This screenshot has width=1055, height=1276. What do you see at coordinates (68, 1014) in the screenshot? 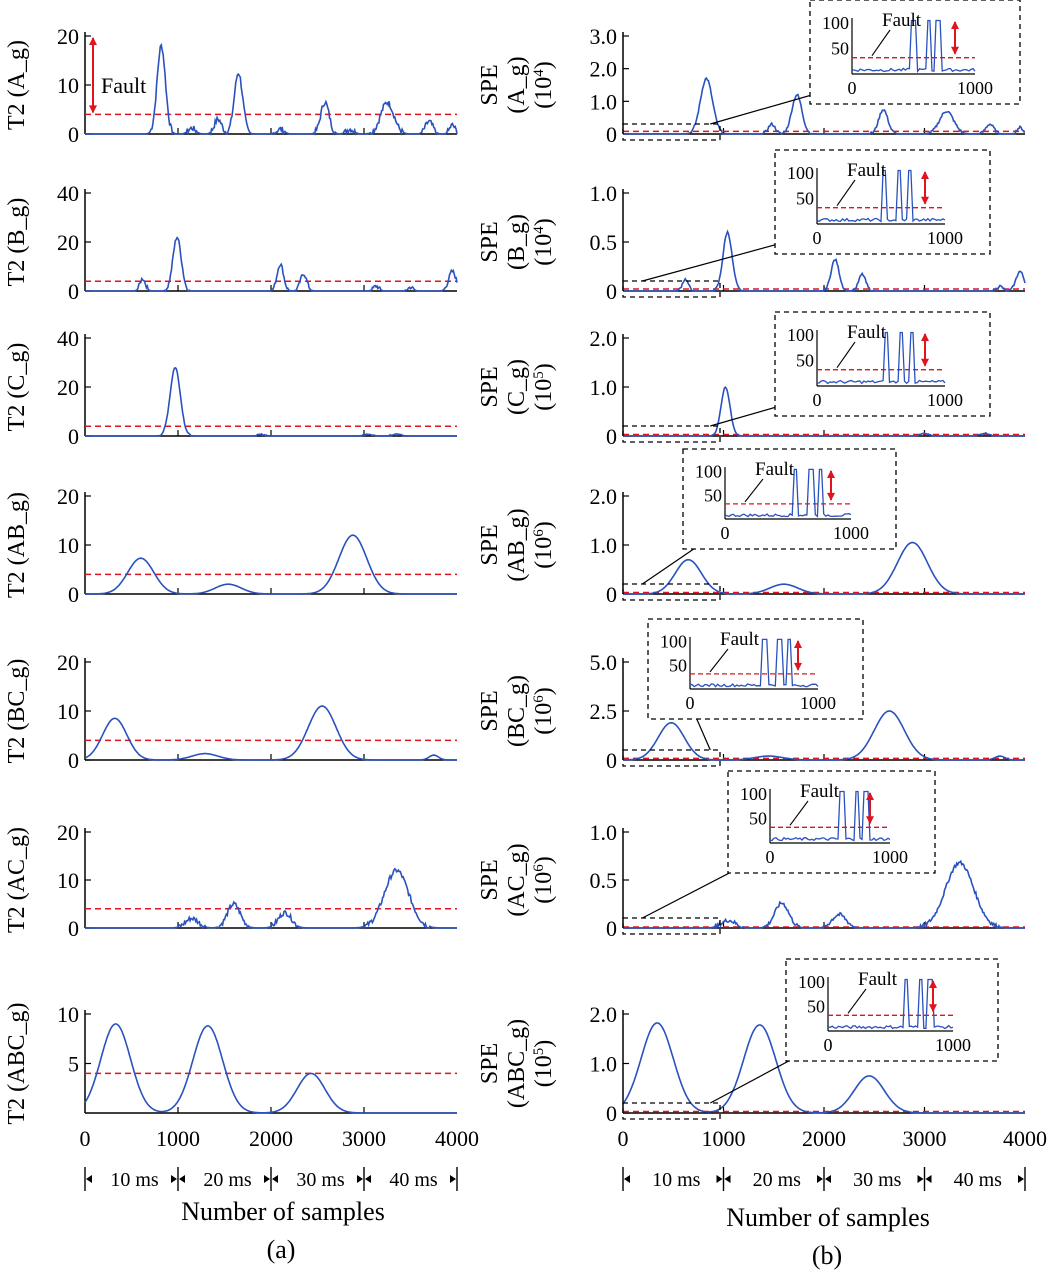
I see `y-tick-label: 10` at bounding box center [68, 1014].